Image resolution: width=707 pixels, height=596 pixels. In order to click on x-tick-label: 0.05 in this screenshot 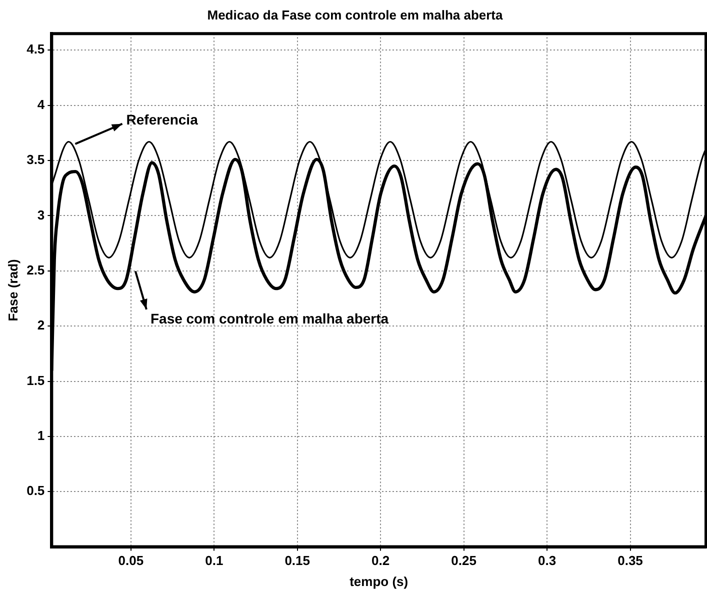, I will do `click(131, 560)`.